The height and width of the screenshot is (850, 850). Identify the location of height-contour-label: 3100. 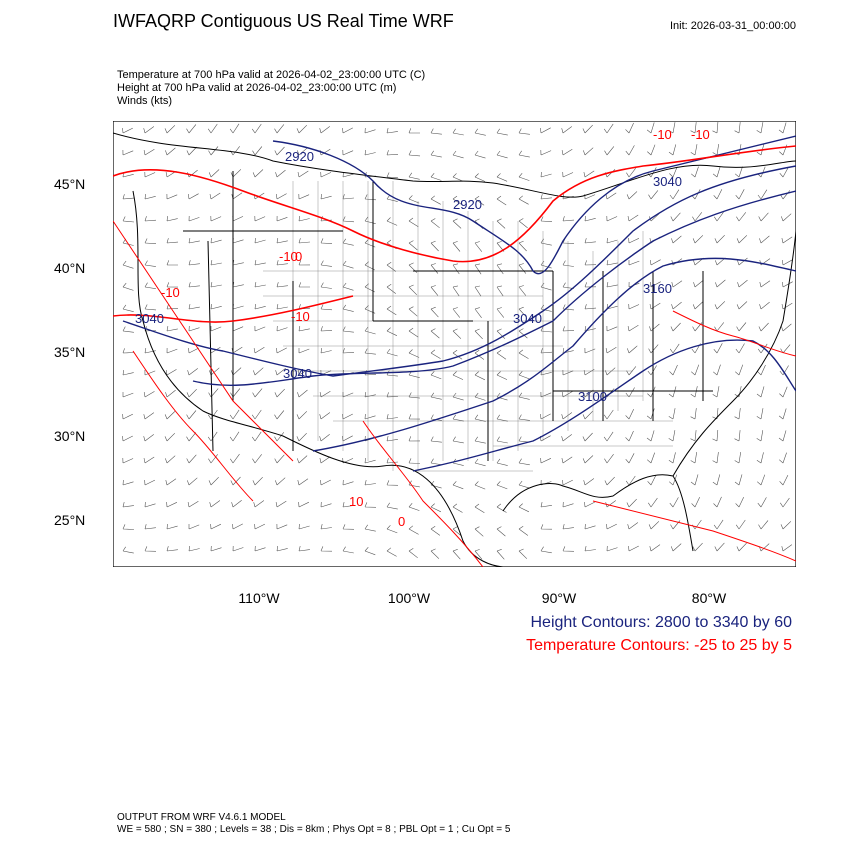
(592, 396).